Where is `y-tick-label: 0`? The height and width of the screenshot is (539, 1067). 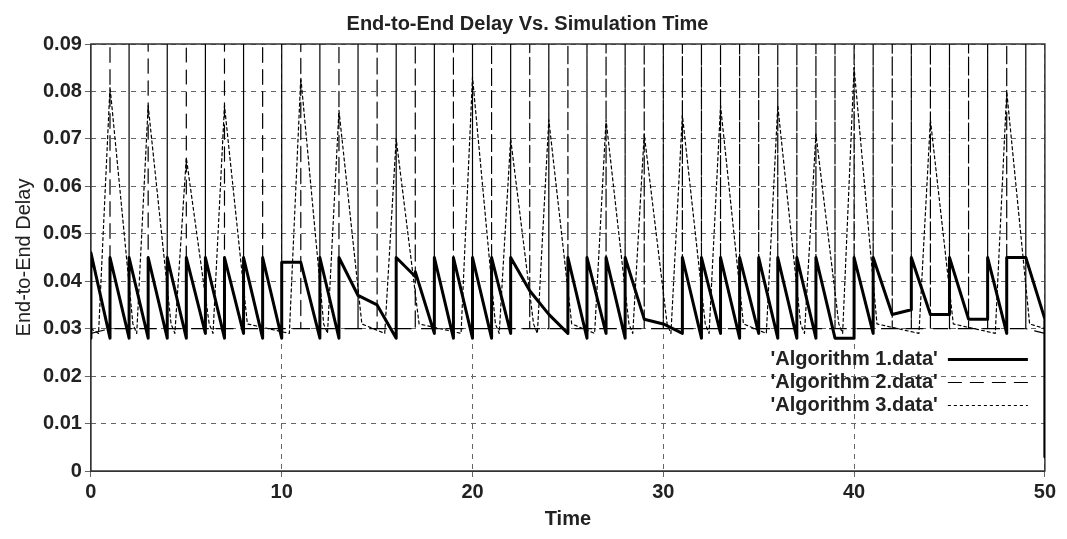 y-tick-label: 0 is located at coordinates (76, 469).